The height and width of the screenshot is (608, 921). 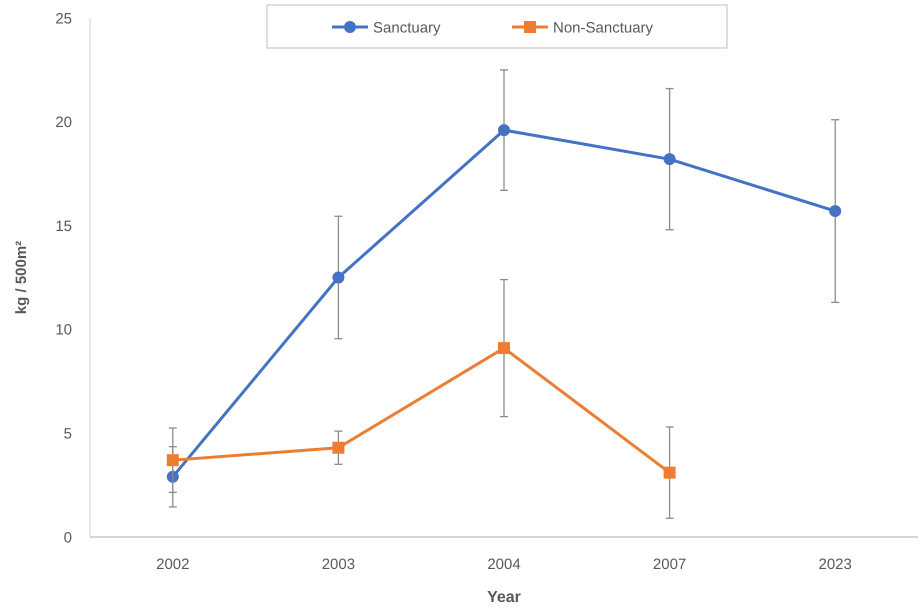 I want to click on y-tick-label: 0, so click(x=68, y=537).